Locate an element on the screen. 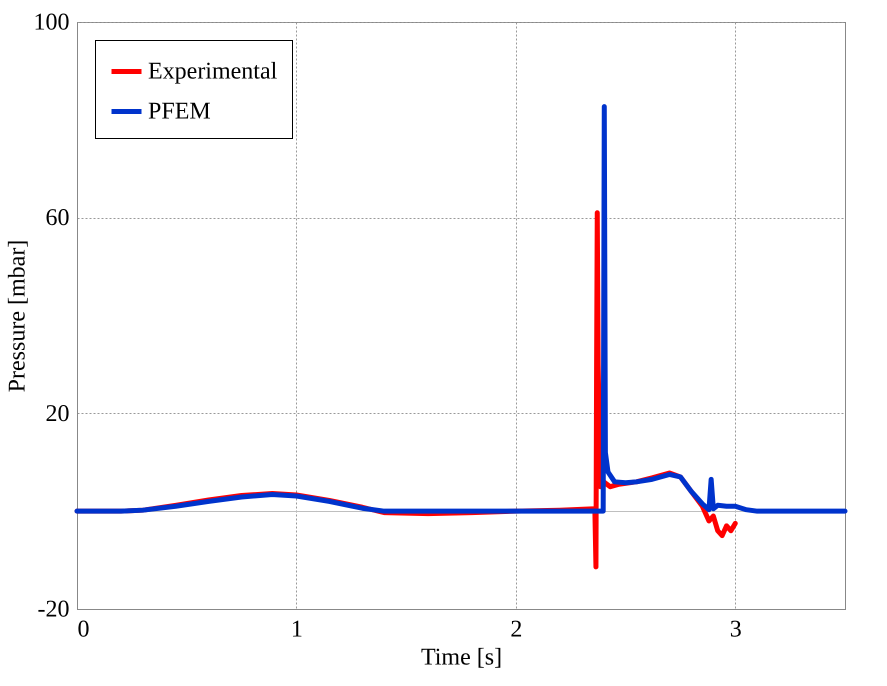  legend-label: PFEM is located at coordinates (179, 111).